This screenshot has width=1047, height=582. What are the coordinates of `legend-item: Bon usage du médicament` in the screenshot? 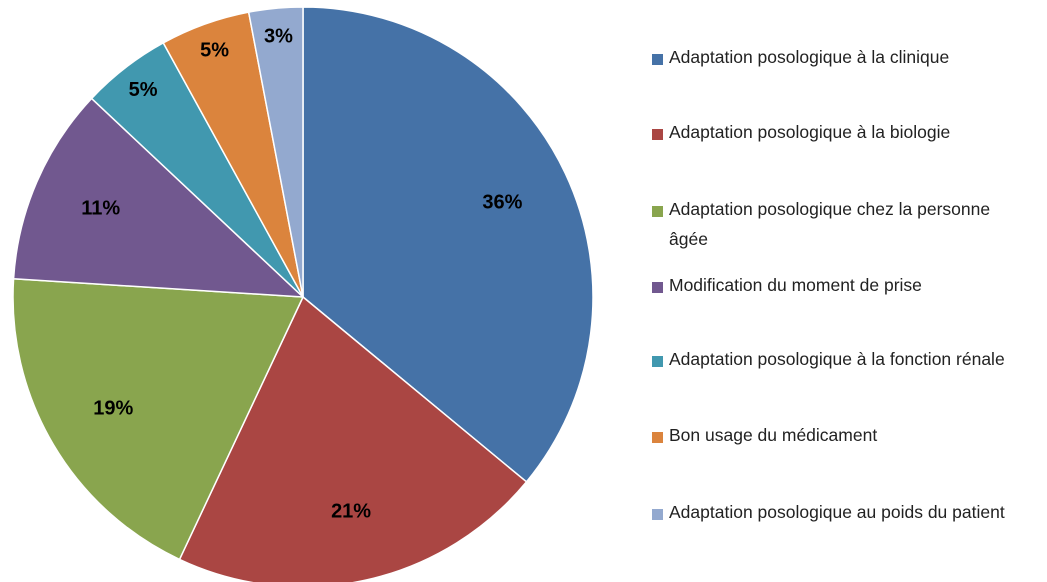 It's located at (840, 437).